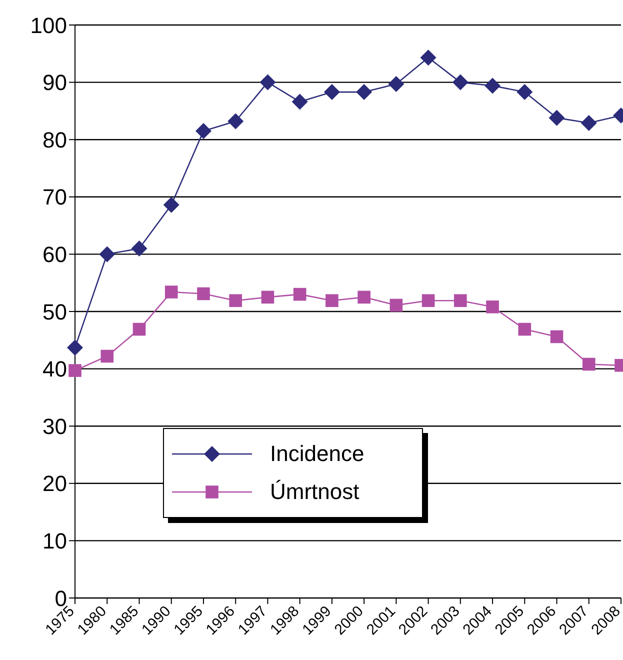 This screenshot has height=660, width=623. Describe the element at coordinates (54, 541) in the screenshot. I see `y-tick-label: 10` at that location.